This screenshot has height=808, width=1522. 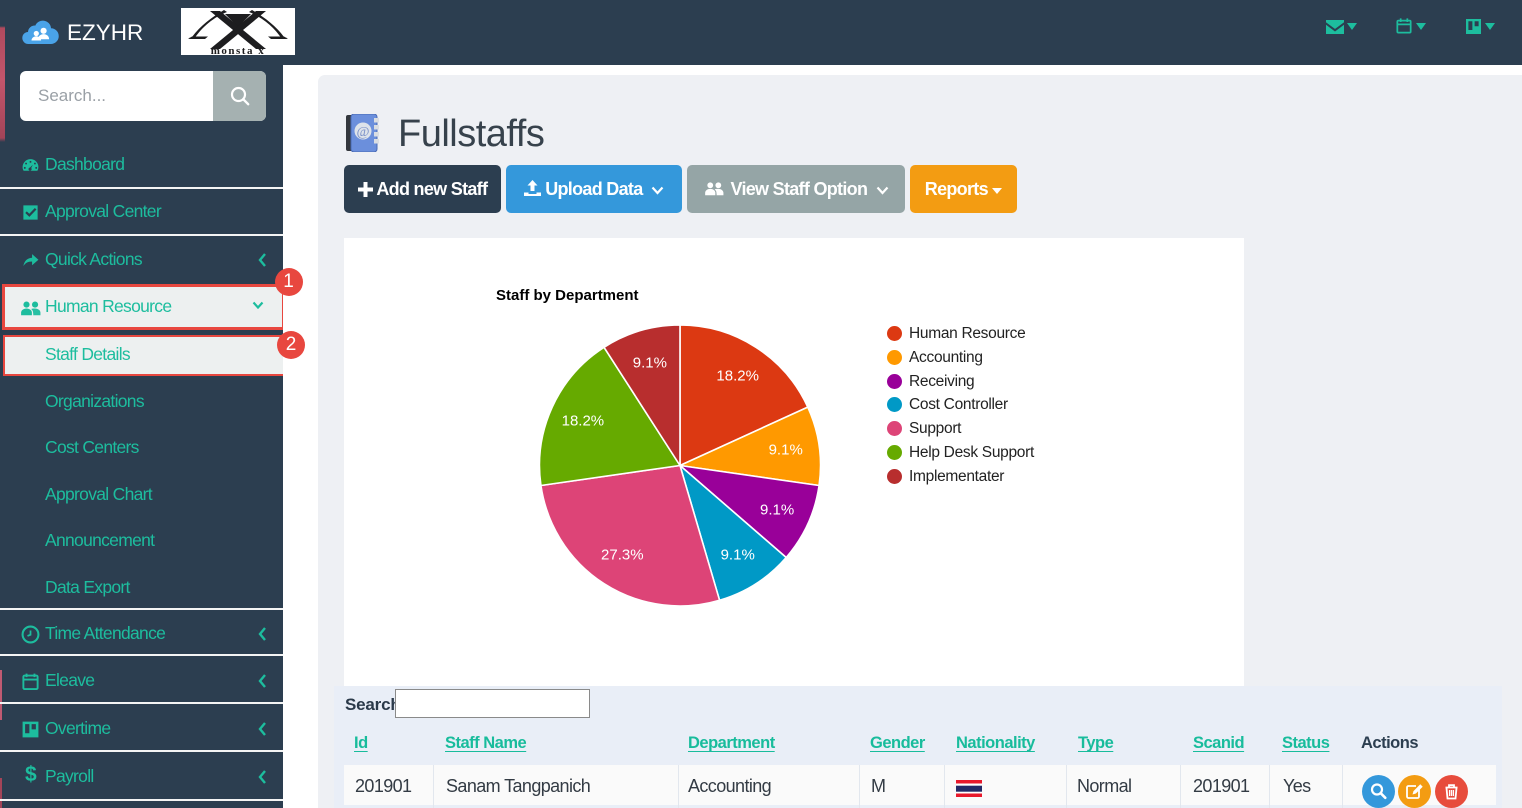 I want to click on svg-text: monsta x, so click(x=238, y=50).